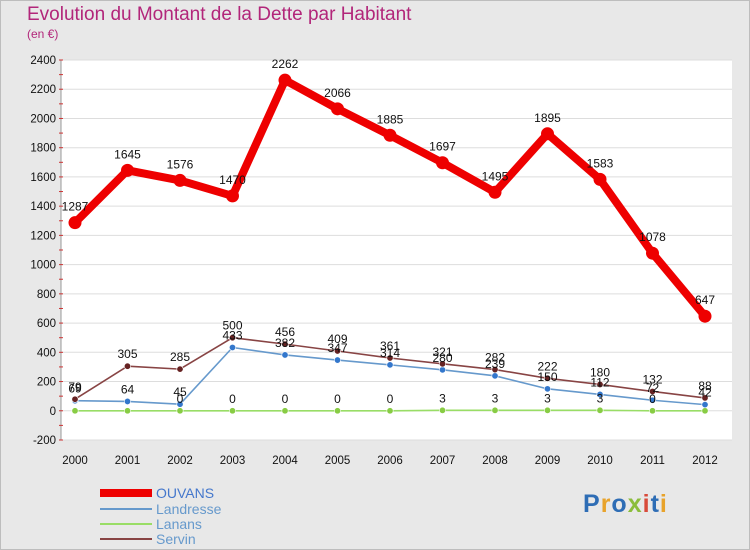 This screenshot has width=750, height=550. Describe the element at coordinates (75, 207) in the screenshot. I see `data-label: 1287` at that location.